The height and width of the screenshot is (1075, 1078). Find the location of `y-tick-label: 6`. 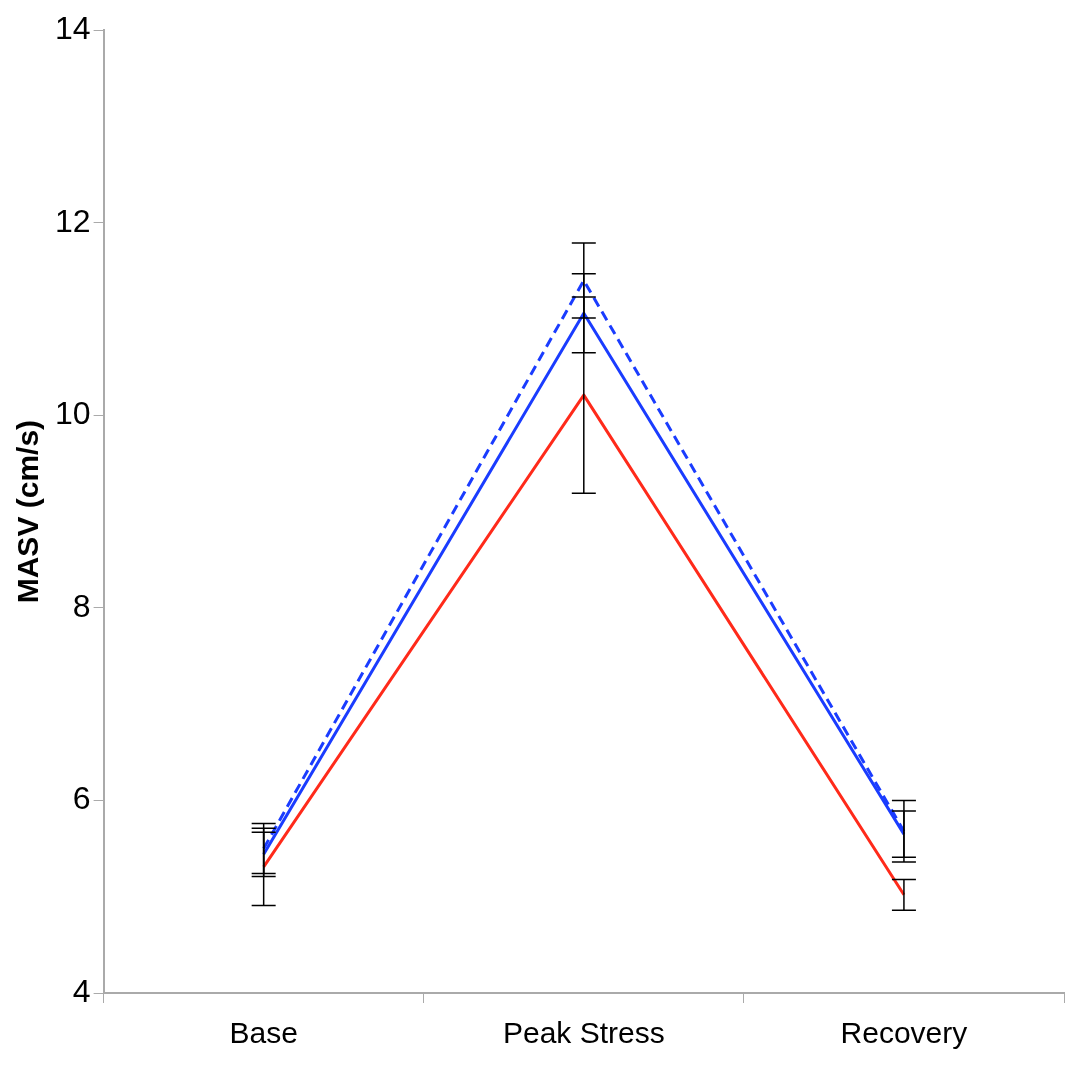

y-tick-label: 6 is located at coordinates (81, 798).